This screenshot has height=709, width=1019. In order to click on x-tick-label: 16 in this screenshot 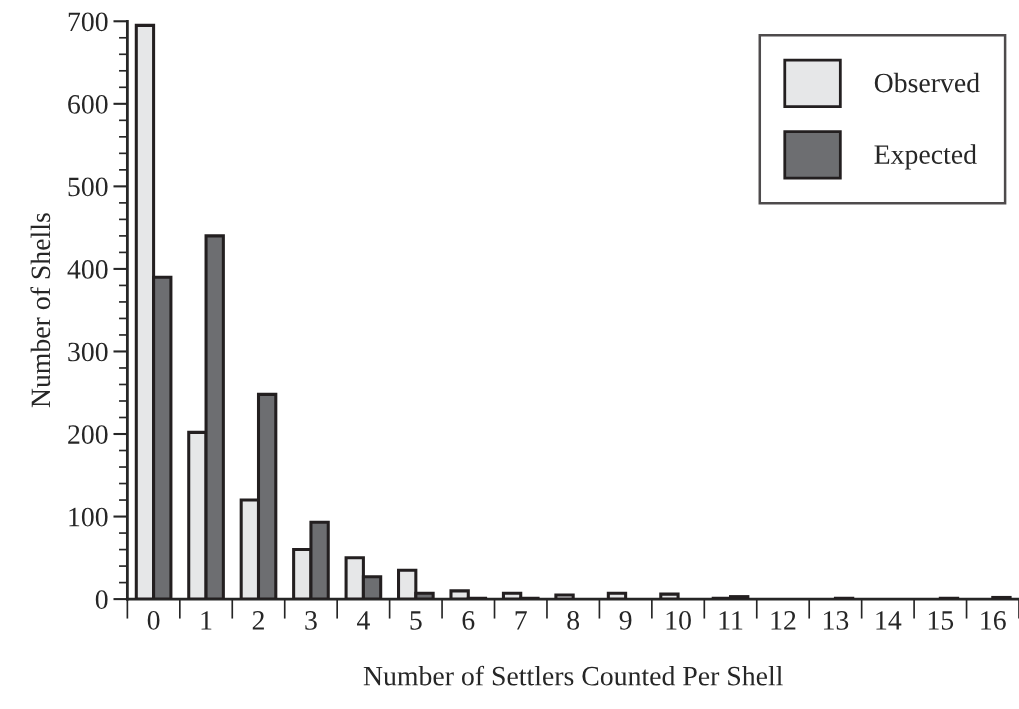, I will do `click(993, 620)`.